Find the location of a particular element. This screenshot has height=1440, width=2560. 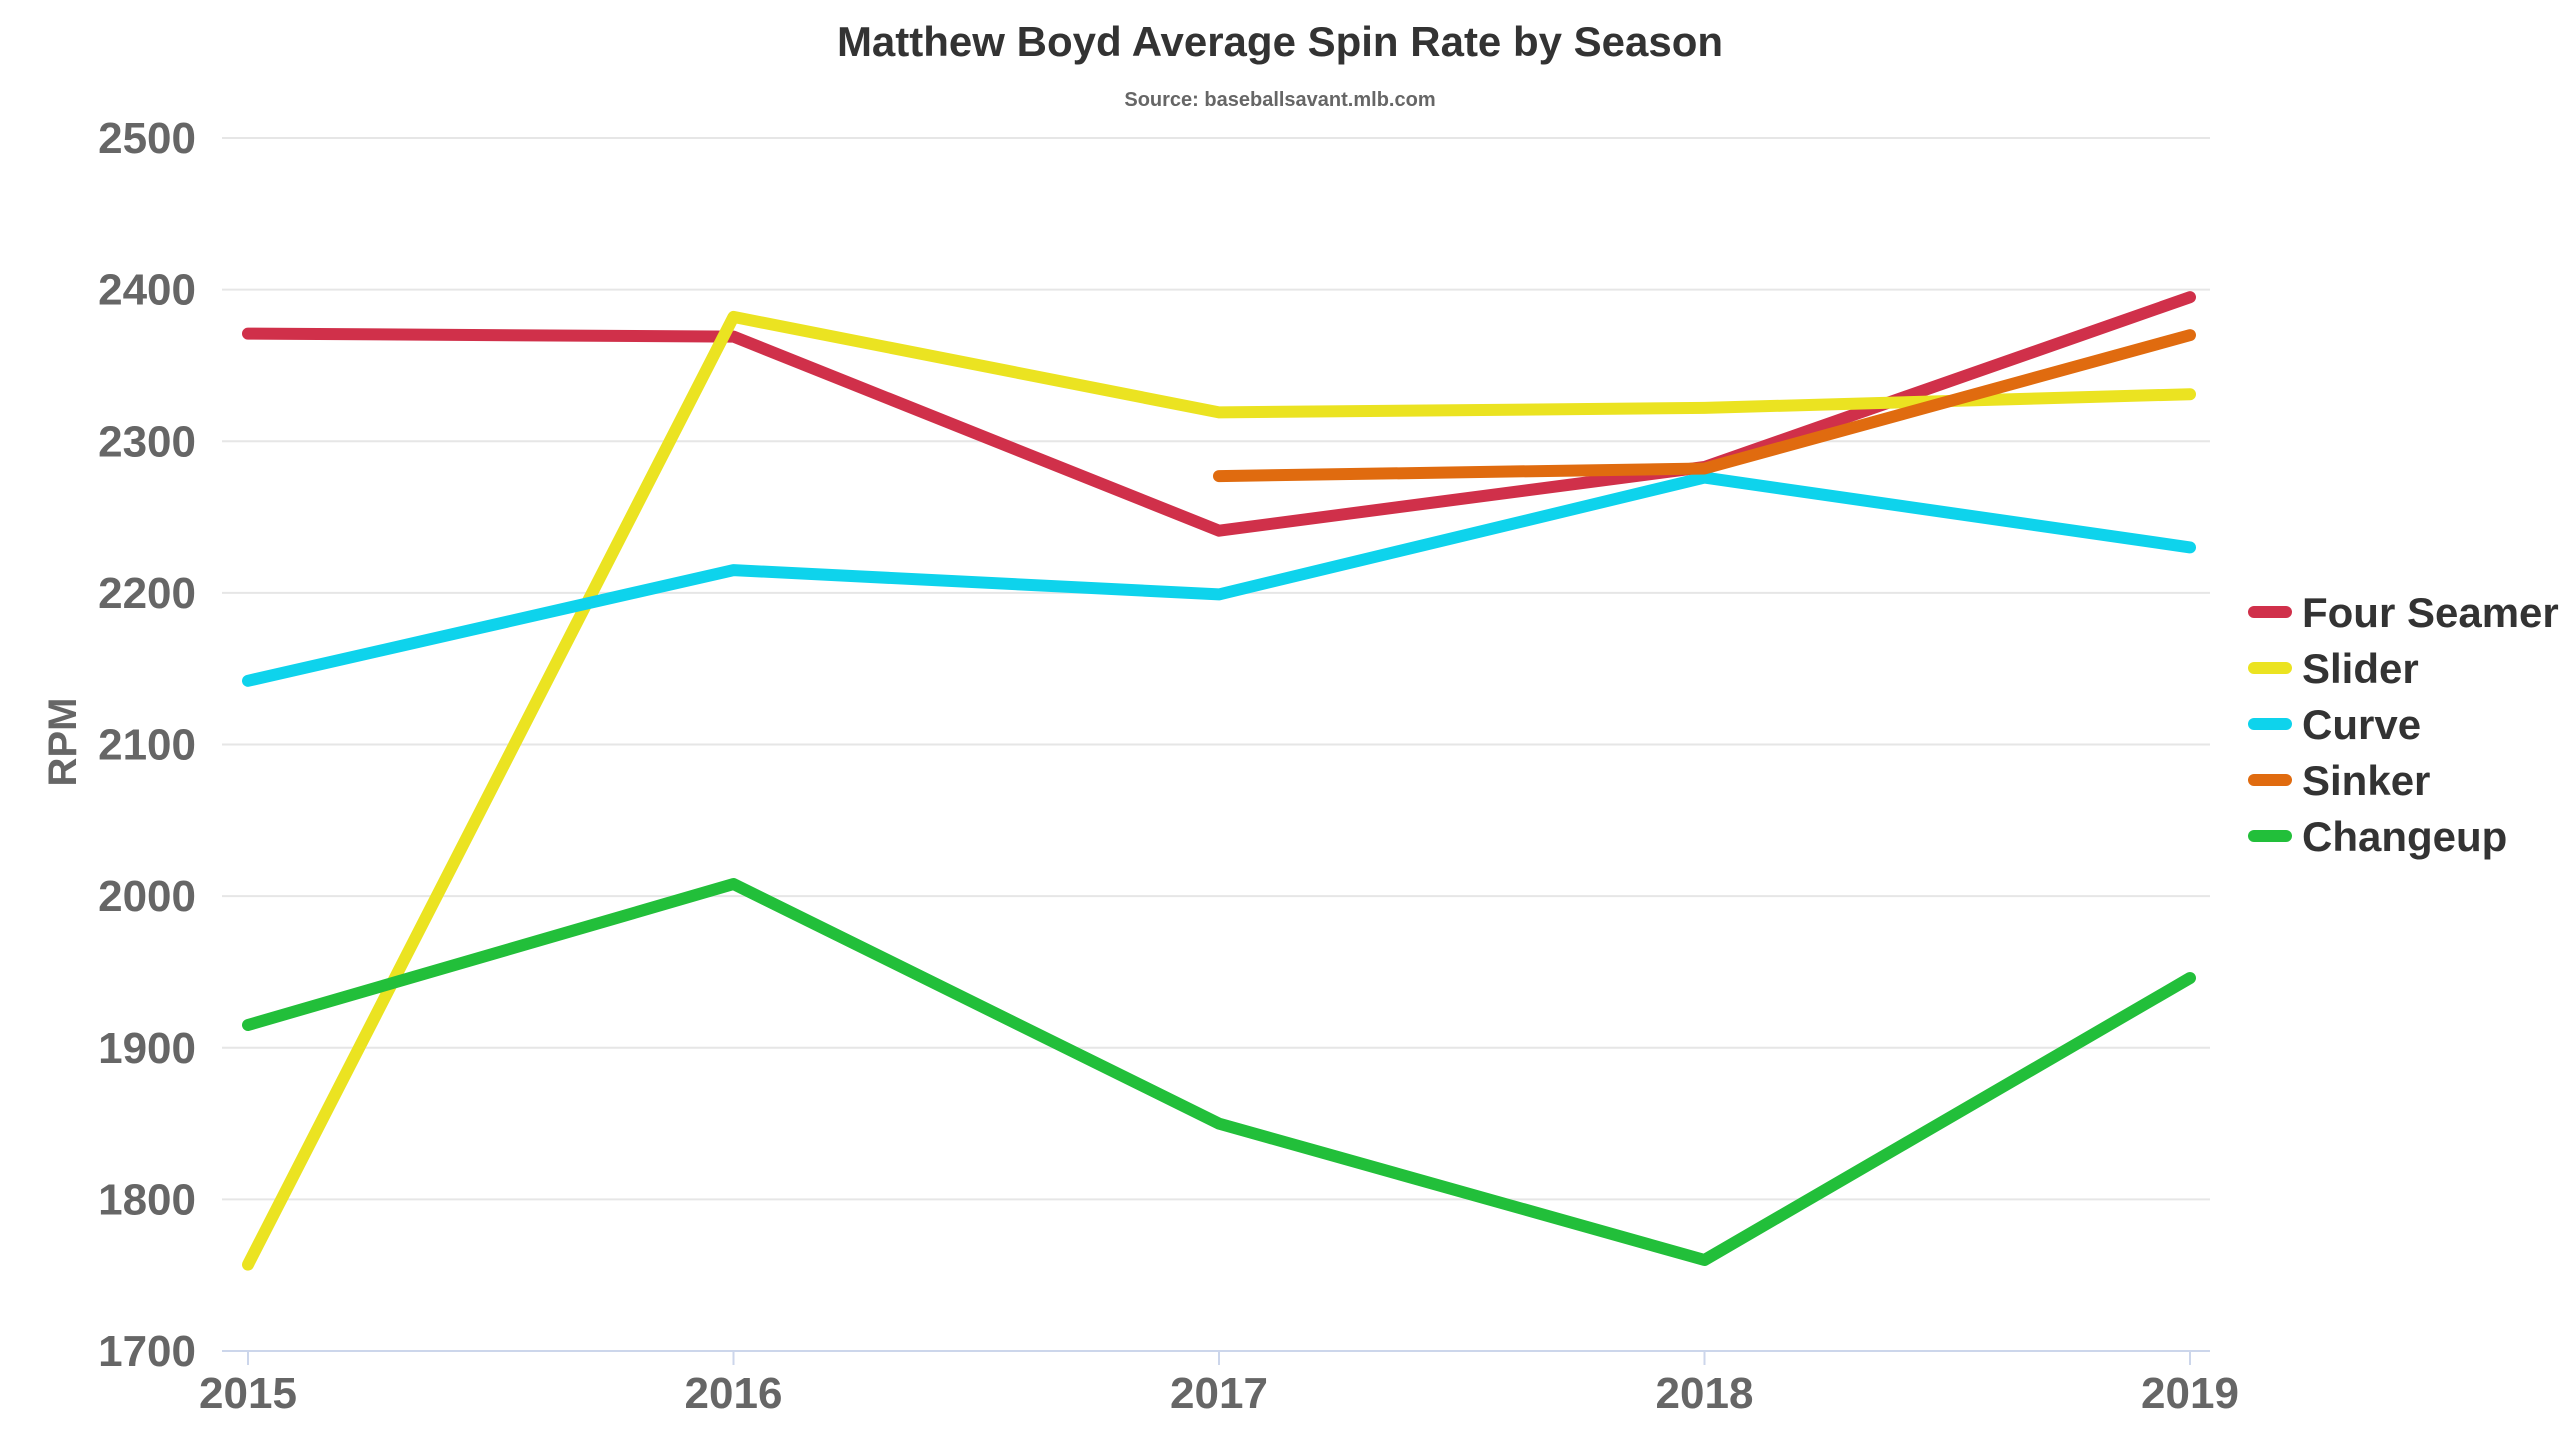

y-tick-label: 2400 is located at coordinates (147, 290).